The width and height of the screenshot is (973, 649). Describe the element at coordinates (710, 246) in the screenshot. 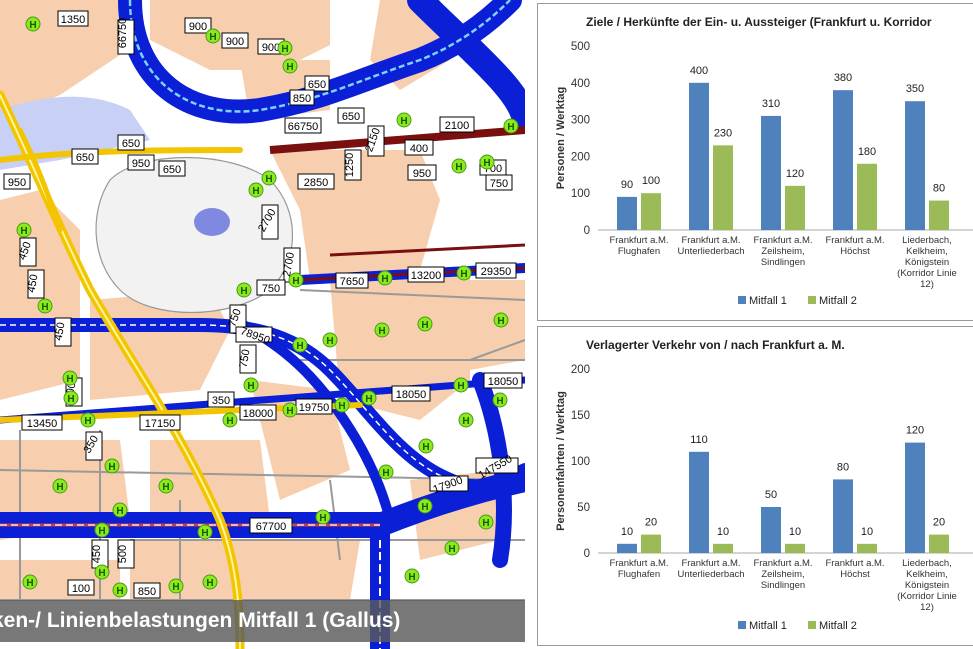

I see `x-category-label: Frankfurt a.M. Unterliederbach` at that location.